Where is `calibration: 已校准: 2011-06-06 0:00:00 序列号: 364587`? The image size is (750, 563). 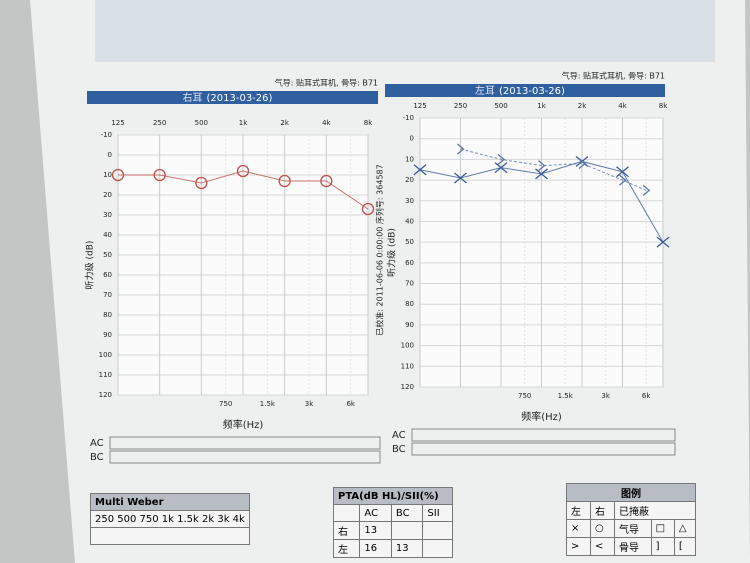
calibration: 已校准: 2011-06-06 0:00:00 序列号: 364587 is located at coordinates (380, 249).